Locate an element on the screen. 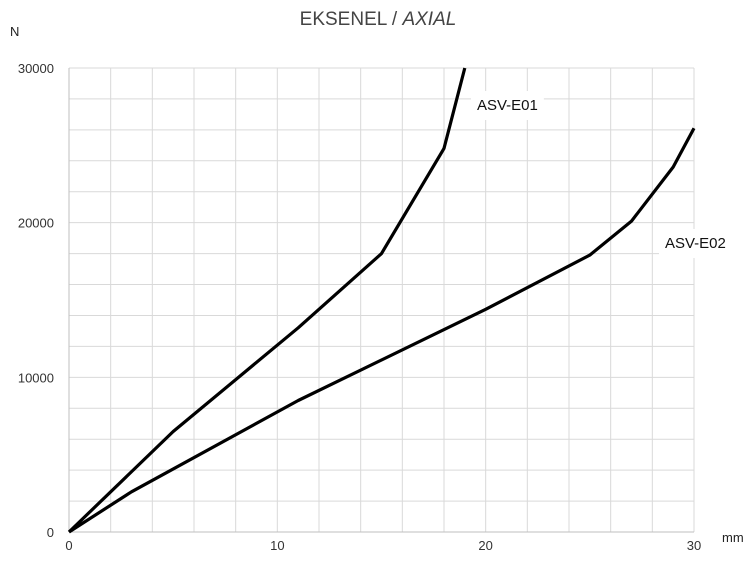 Image resolution: width=755 pixels, height=566 pixels. y-axis-unit-label: N is located at coordinates (14, 31).